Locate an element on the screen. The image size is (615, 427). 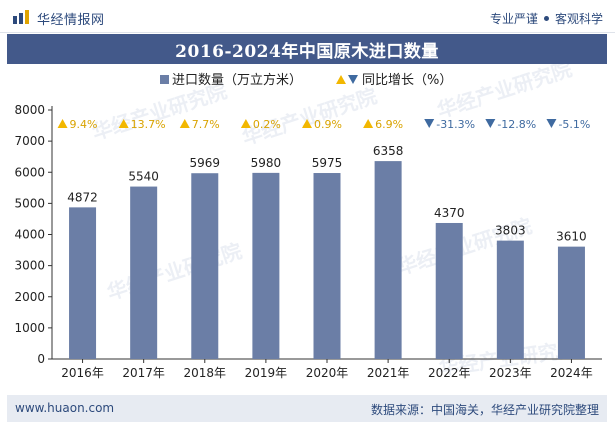
x-tick-label: 2017年 is located at coordinates (143, 373).